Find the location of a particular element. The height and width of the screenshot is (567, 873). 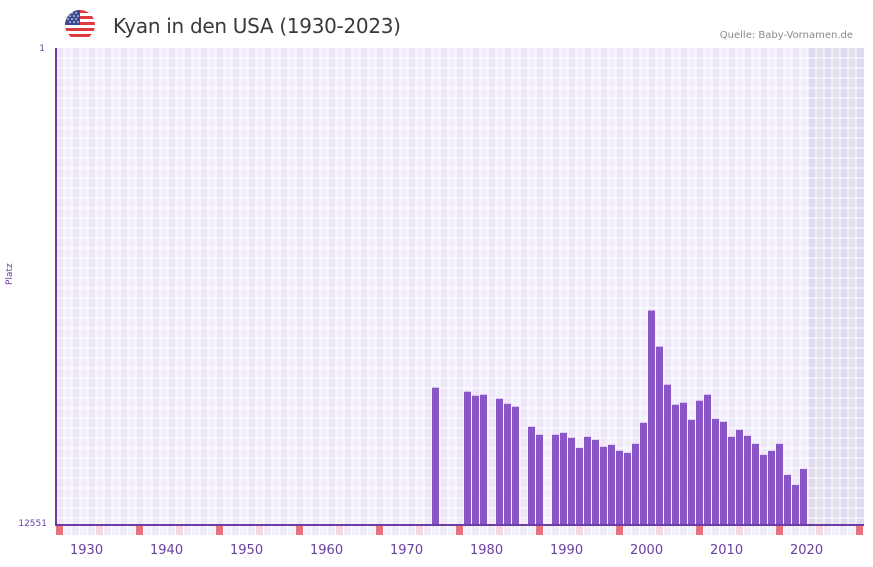

y-tick-bottom: 12551 is located at coordinates (32, 524).